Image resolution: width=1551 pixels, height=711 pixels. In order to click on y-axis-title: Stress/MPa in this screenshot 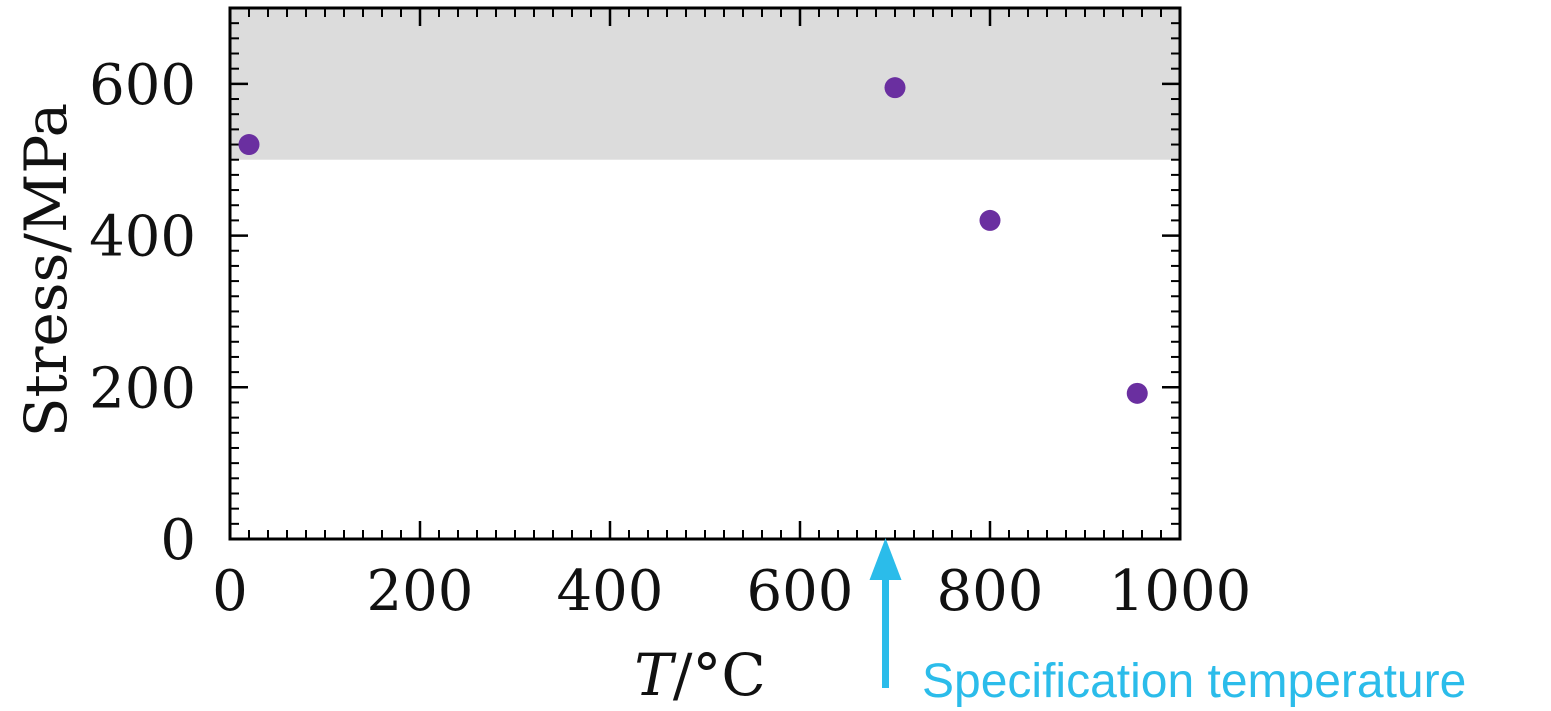, I will do `click(46, 270)`.